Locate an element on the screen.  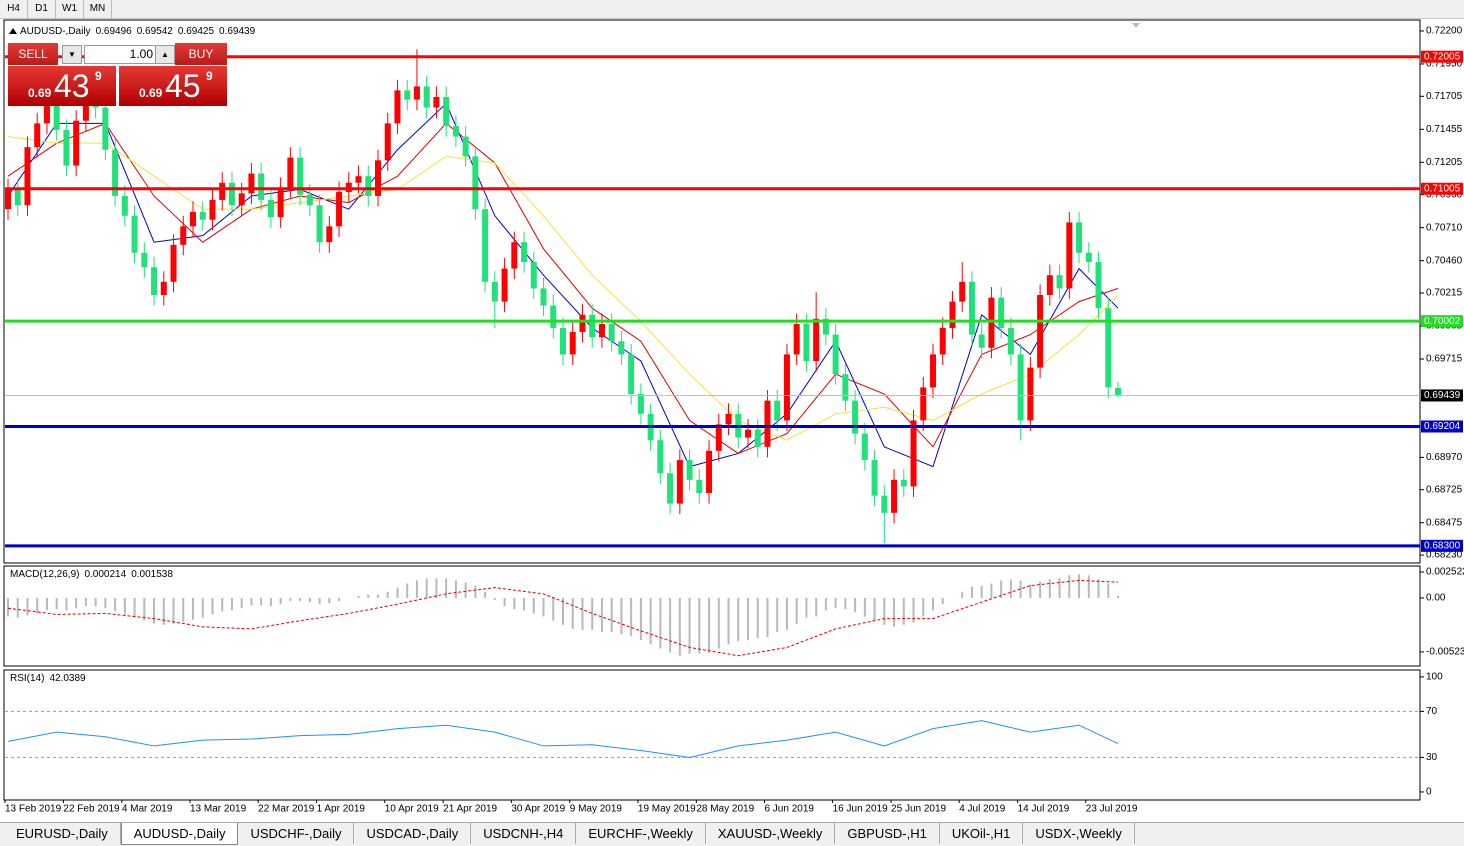
symbol-tab: USDCNH-,H4 is located at coordinates (524, 833).